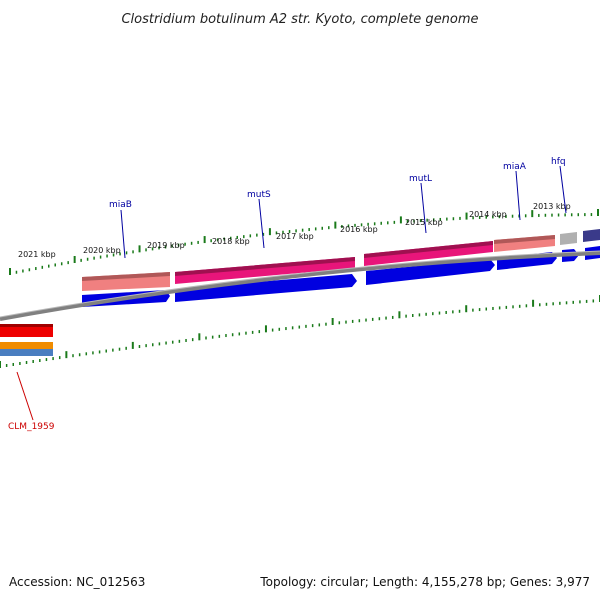  I want to click on gene-miaB-shade, so click(126, 276).